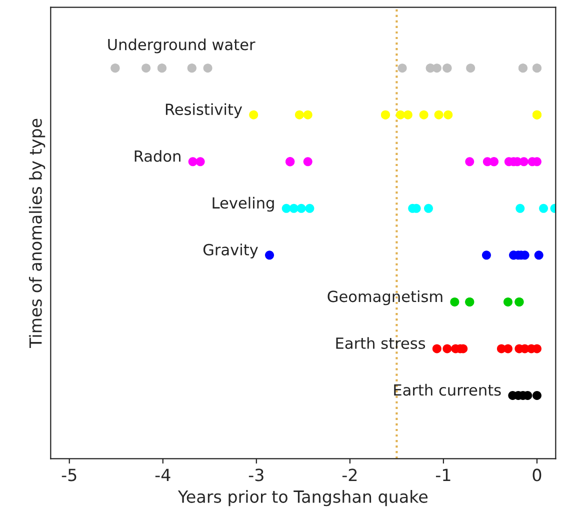 The height and width of the screenshot is (520, 563). I want to click on x-tick-label: -5, so click(69, 475).